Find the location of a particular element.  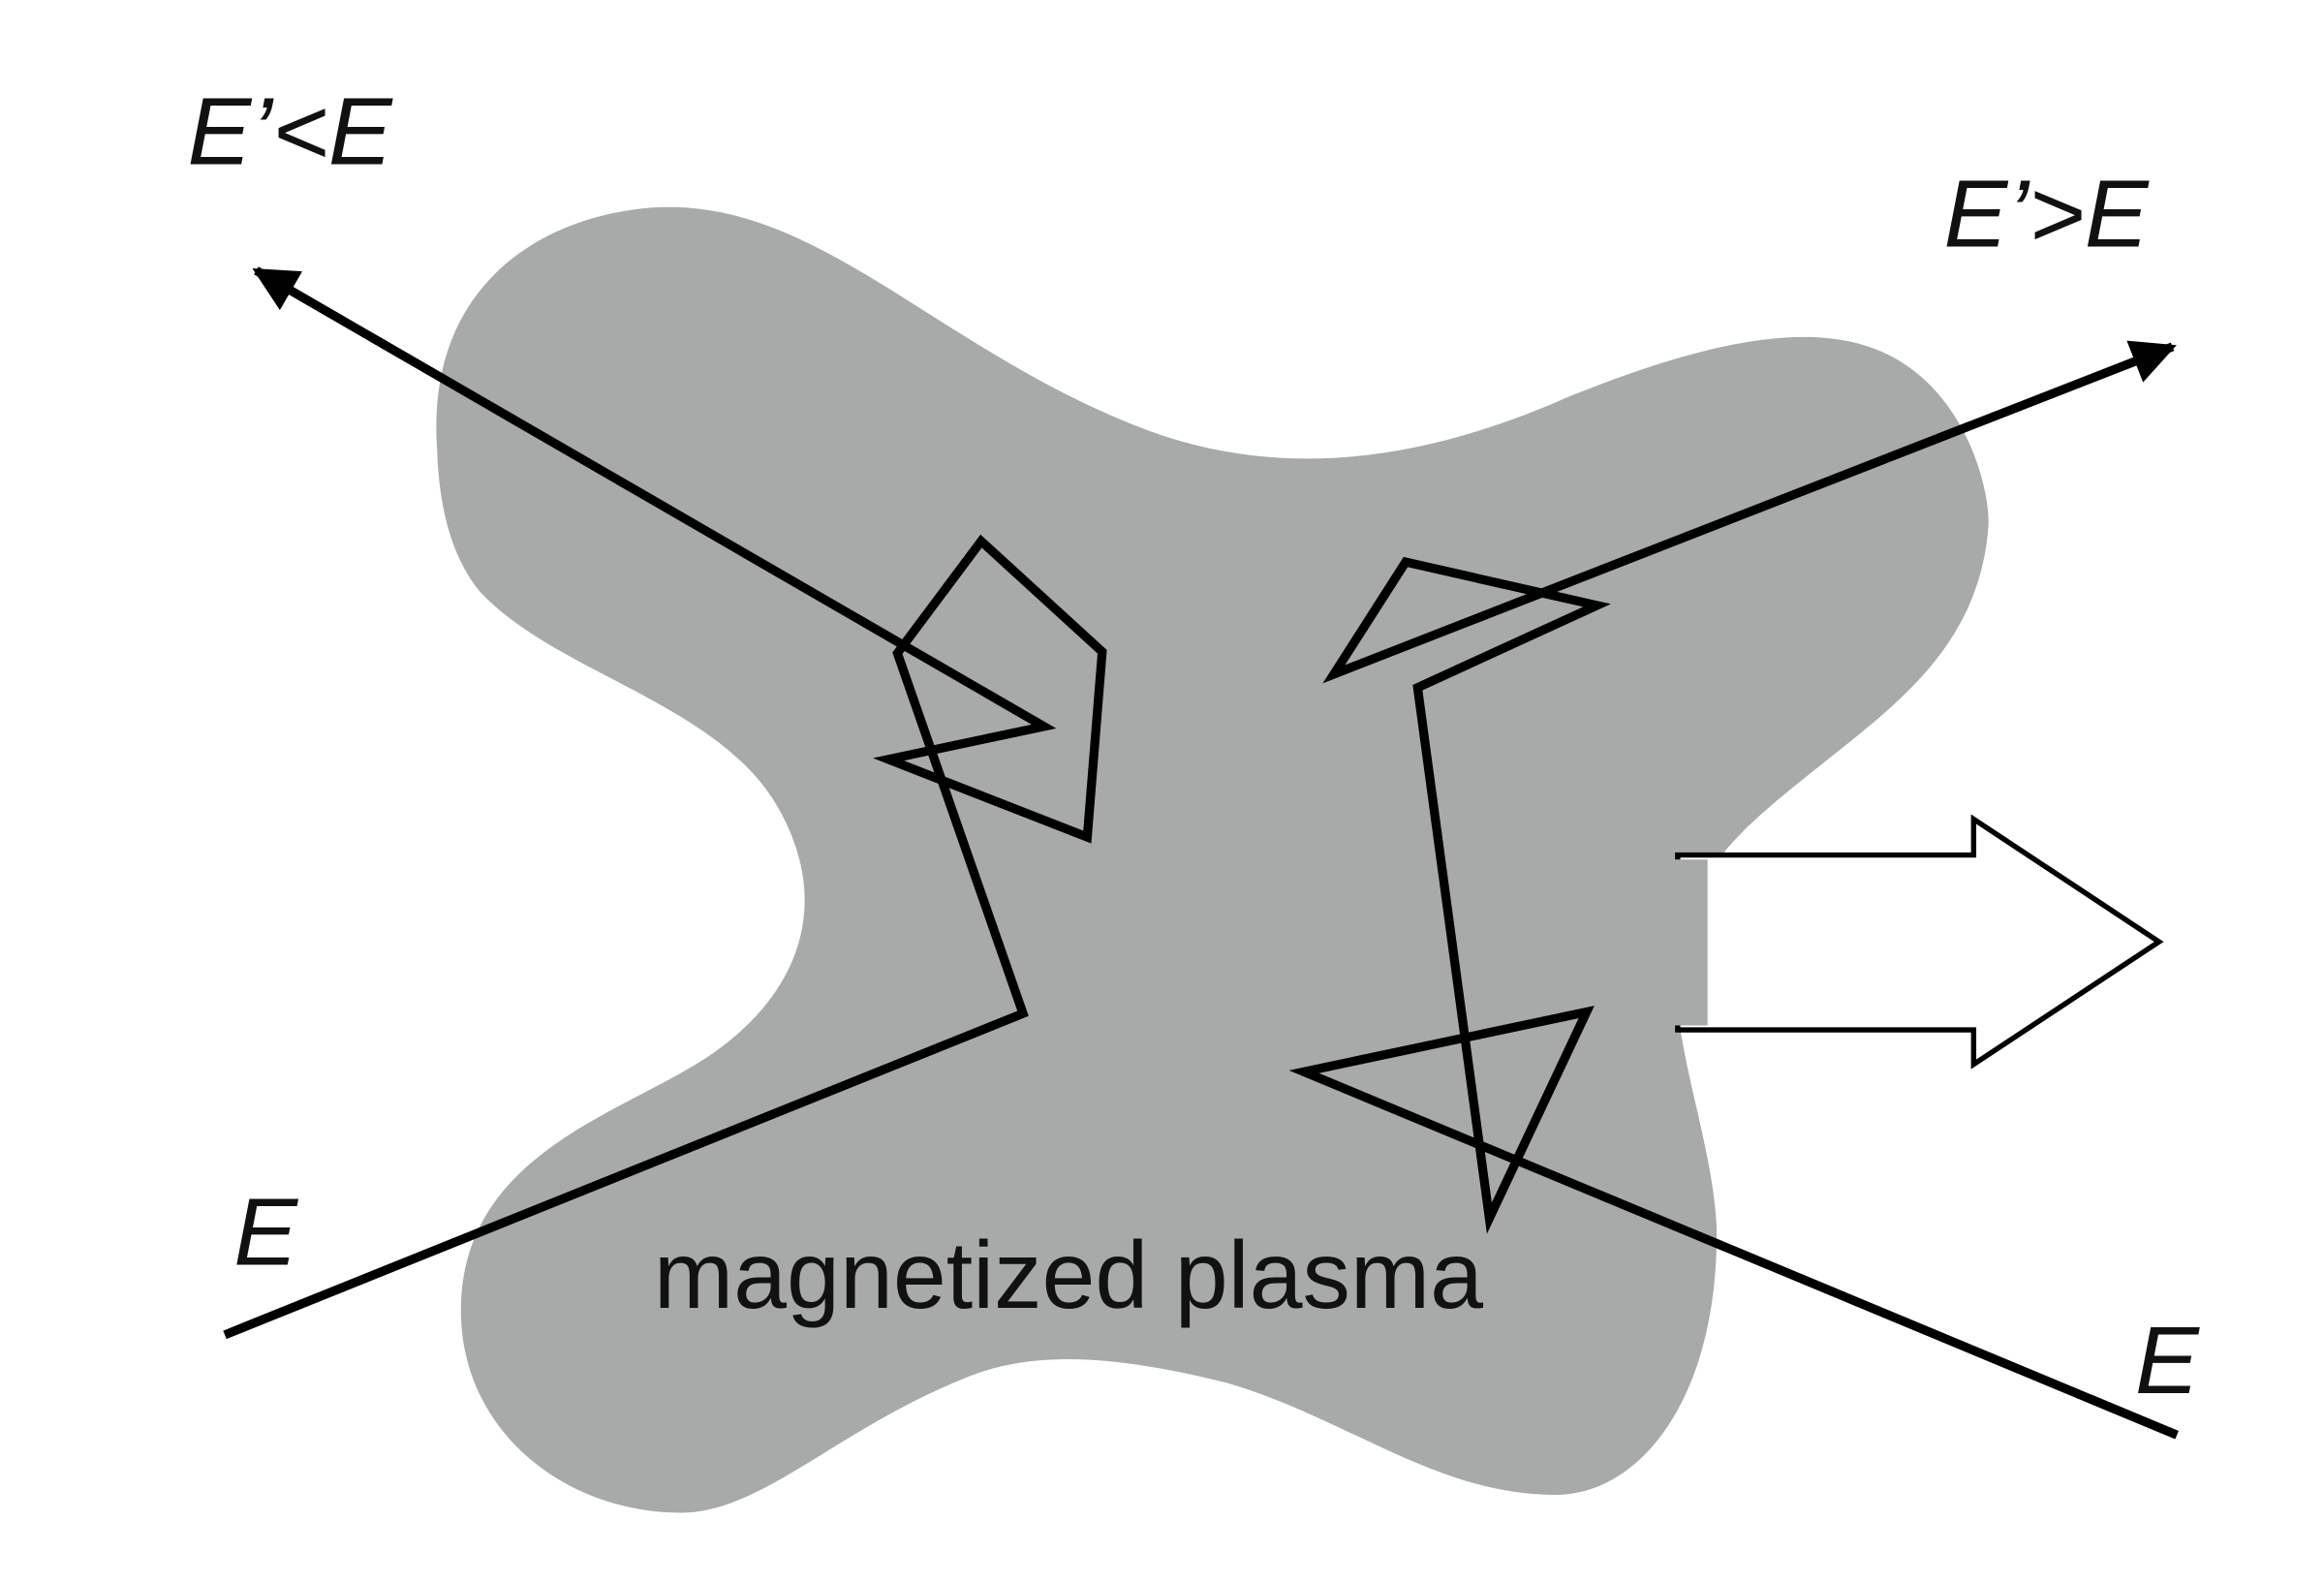

bulk-flow-arrow is located at coordinates (1919, 942).